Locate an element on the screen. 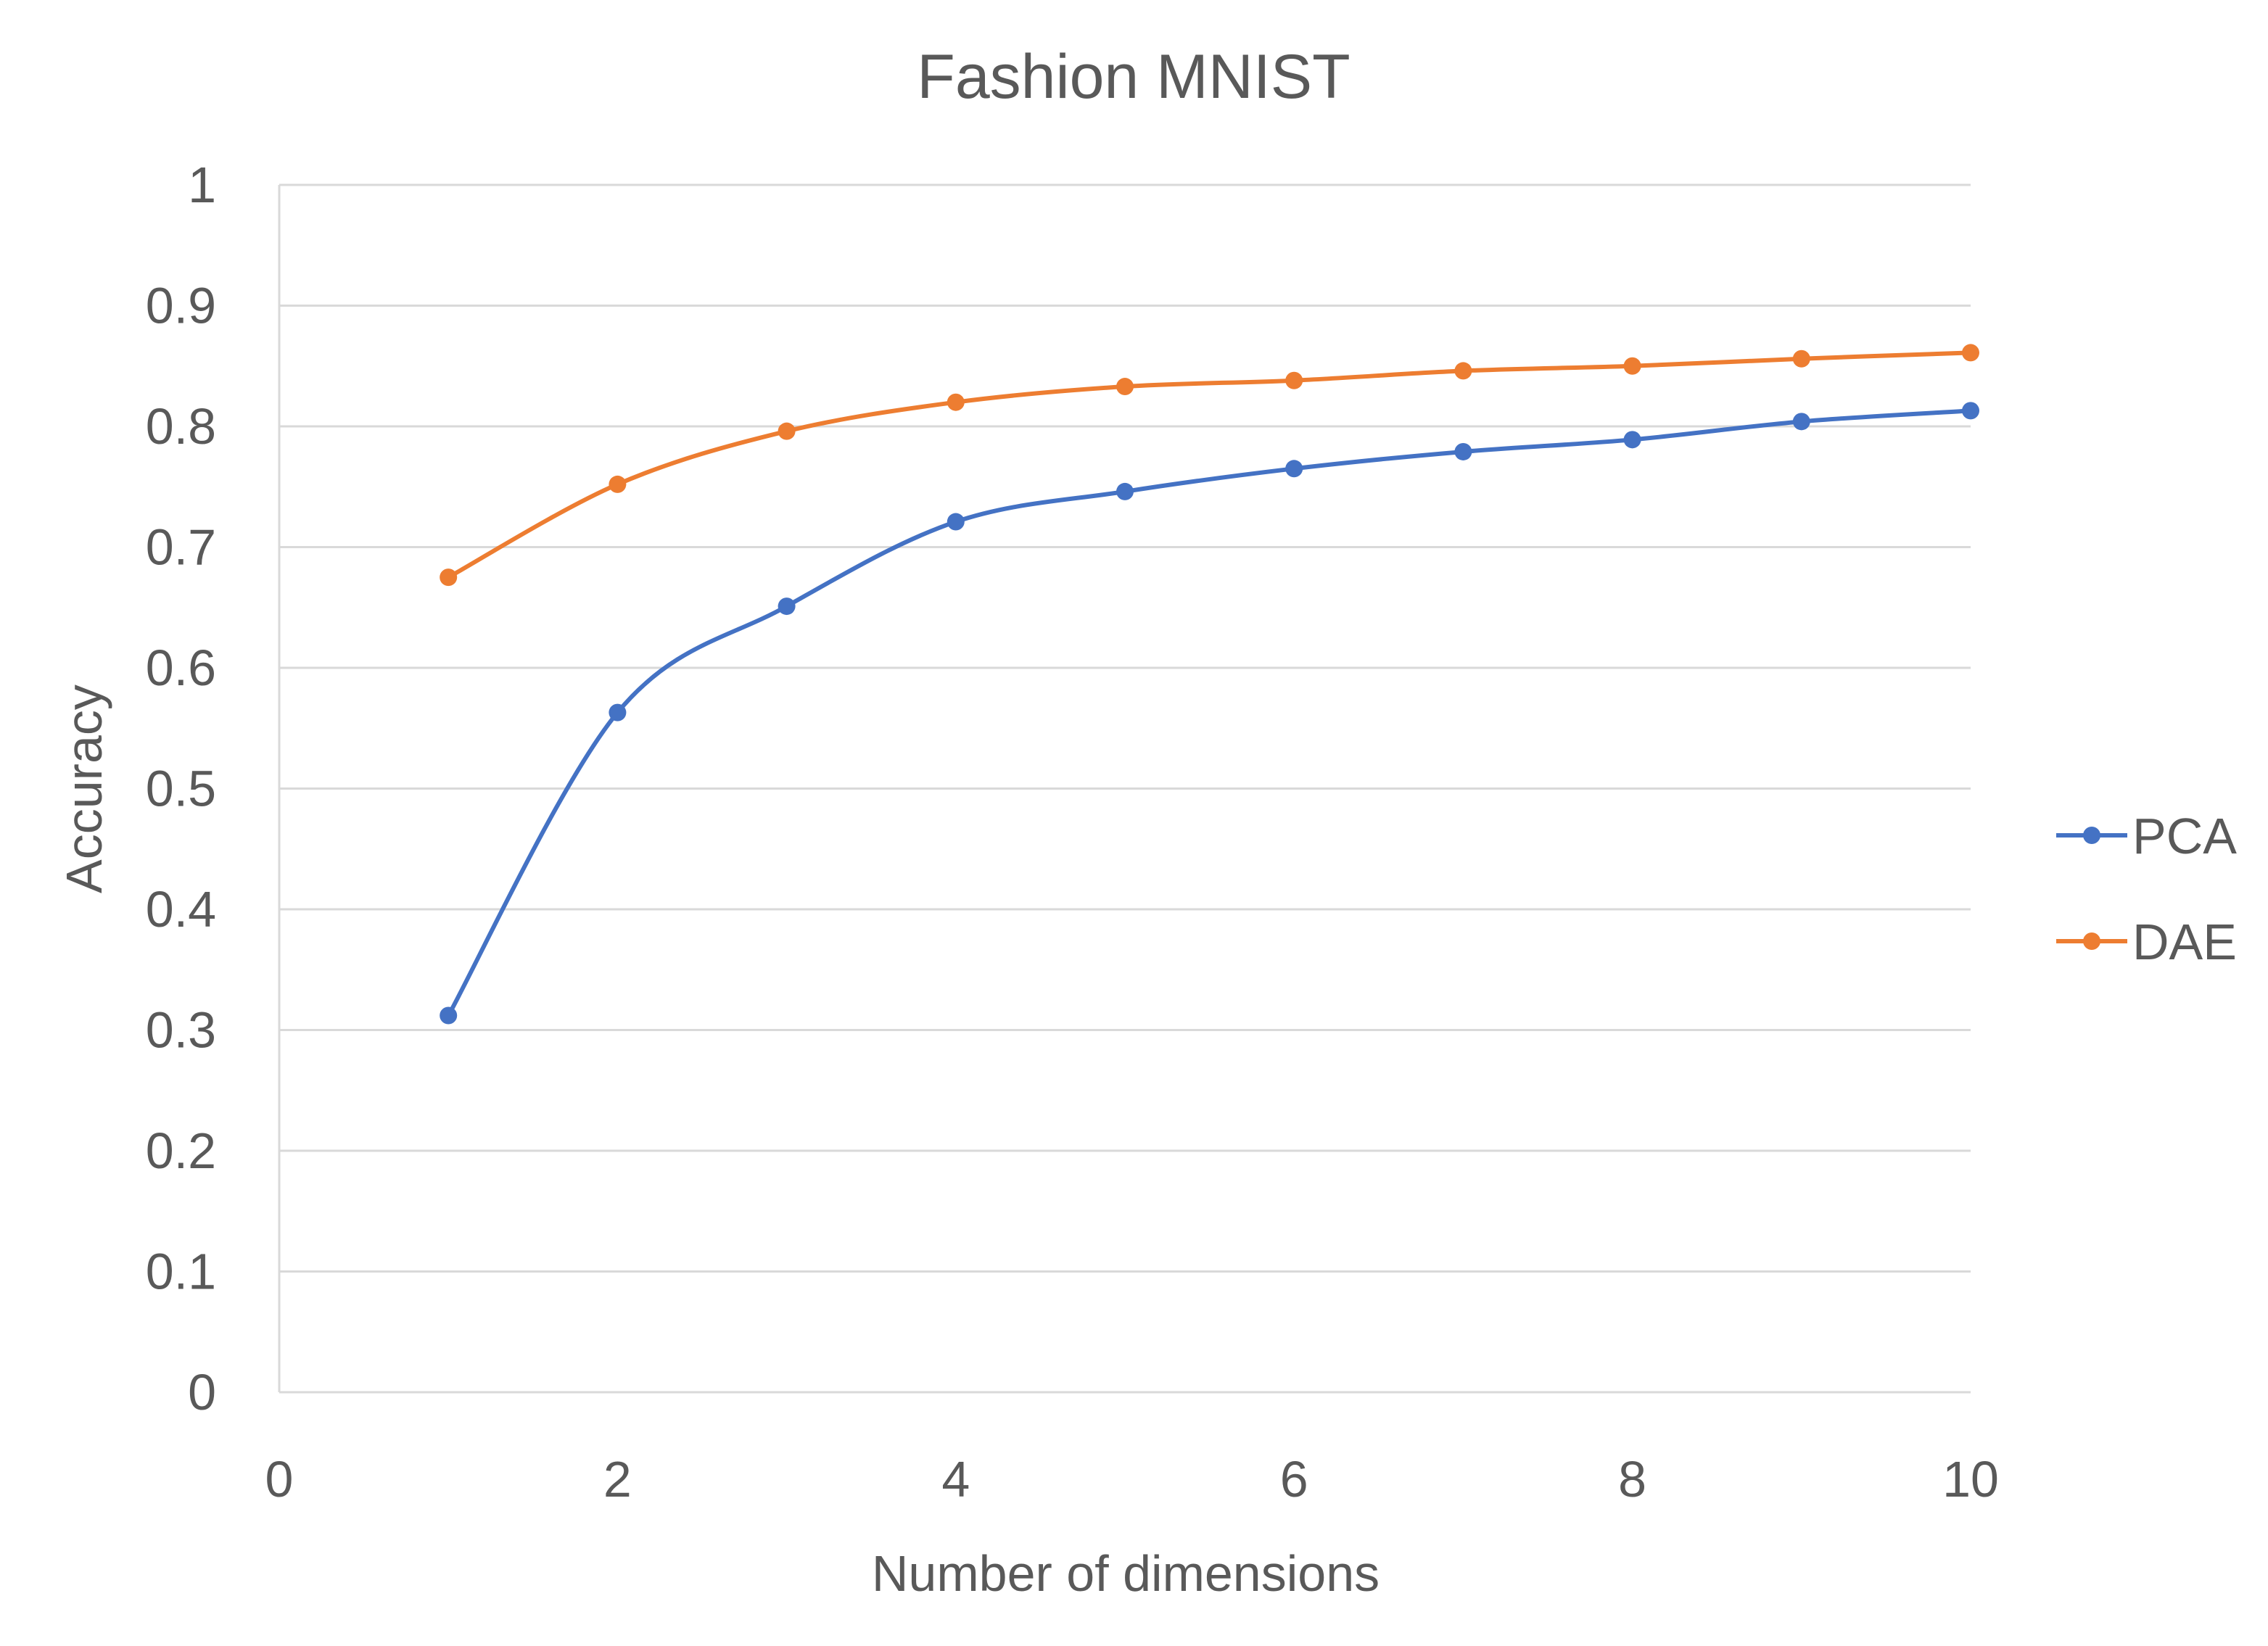  y-tick-label: 1 is located at coordinates (202, 185).